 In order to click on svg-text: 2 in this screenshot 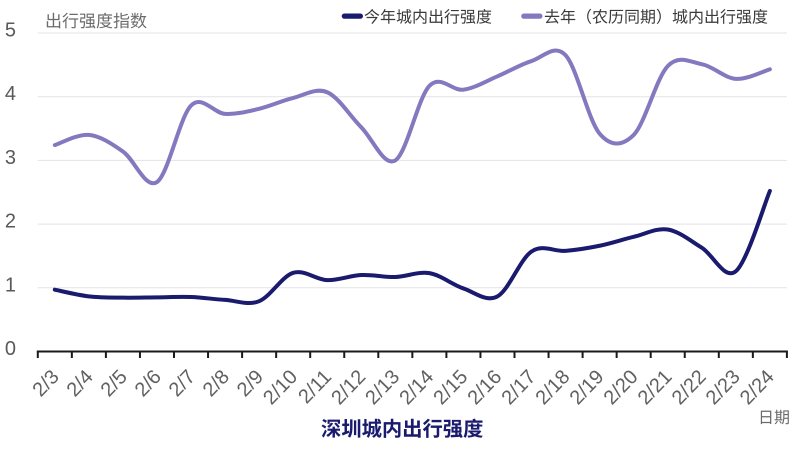, I will do `click(10, 222)`.